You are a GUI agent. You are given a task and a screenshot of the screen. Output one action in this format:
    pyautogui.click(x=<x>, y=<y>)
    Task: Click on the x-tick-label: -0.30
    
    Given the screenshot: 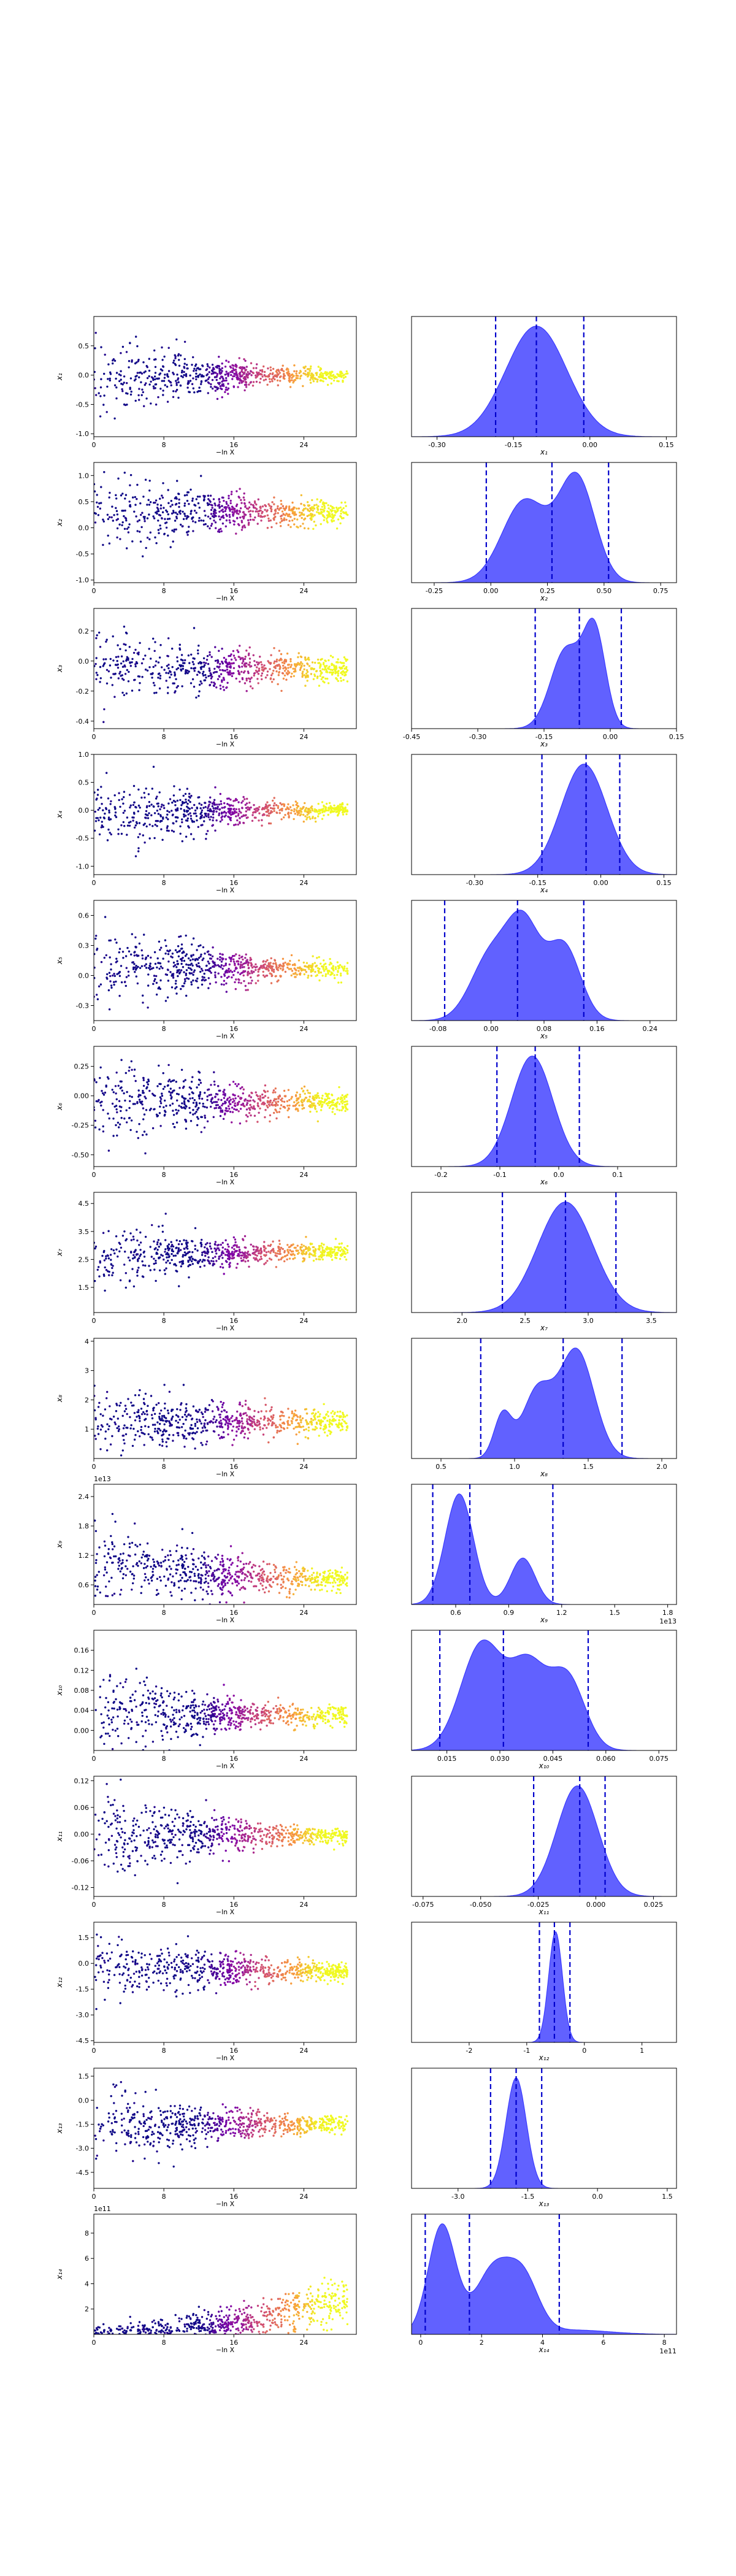 What is the action you would take?
    pyautogui.click(x=474, y=883)
    